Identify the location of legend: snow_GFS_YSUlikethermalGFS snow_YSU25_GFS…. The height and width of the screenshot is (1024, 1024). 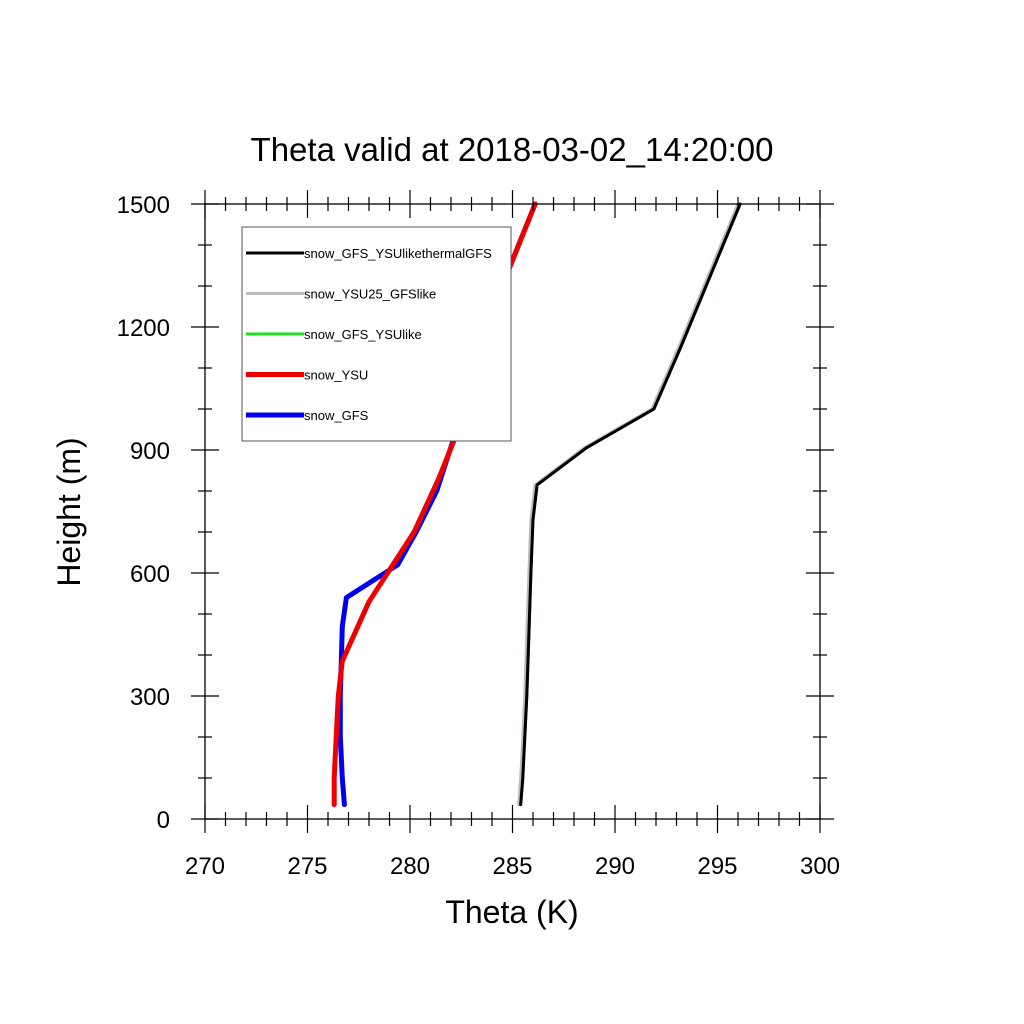
(376, 334).